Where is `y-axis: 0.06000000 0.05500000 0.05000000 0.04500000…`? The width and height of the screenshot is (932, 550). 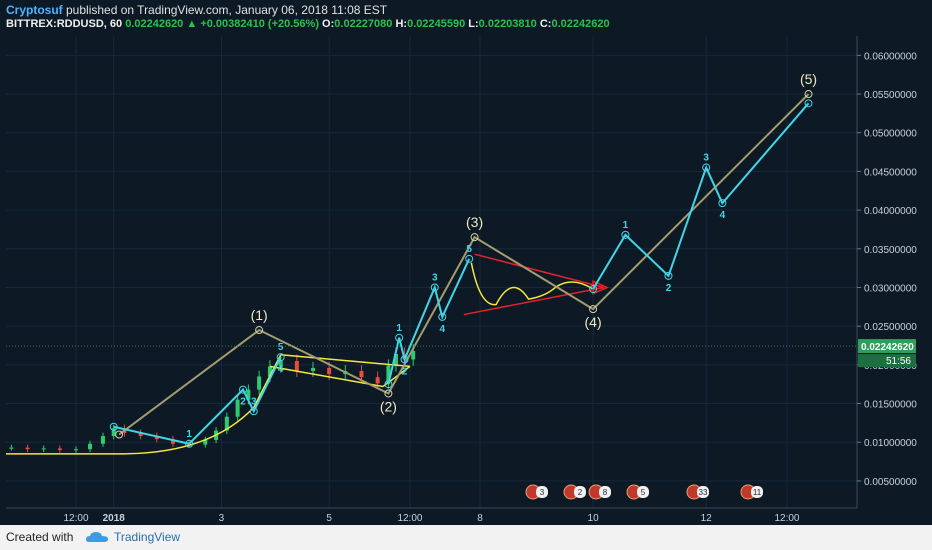 y-axis: 0.06000000 0.05500000 0.05000000 0.04500000… is located at coordinates (886, 272).